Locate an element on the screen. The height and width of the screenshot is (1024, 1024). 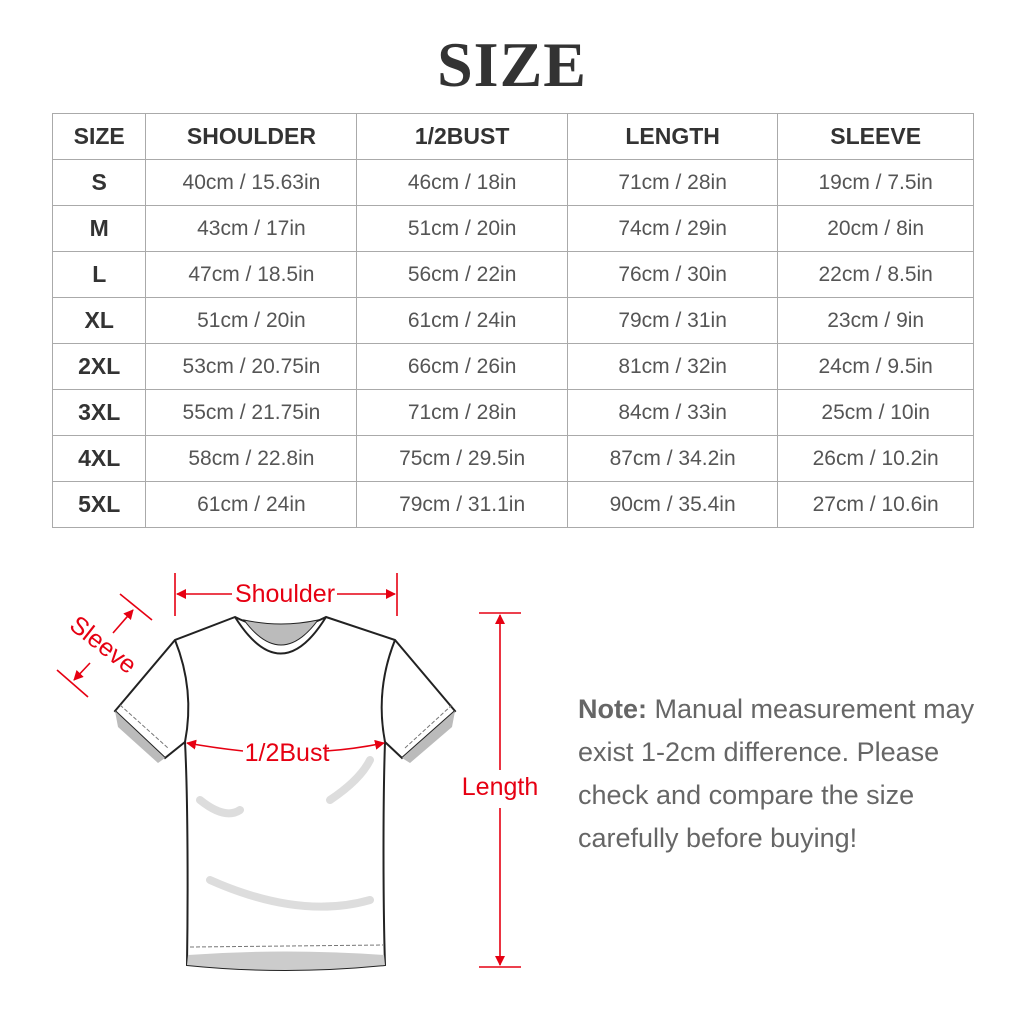
size-cell: M is located at coordinates (99, 228).